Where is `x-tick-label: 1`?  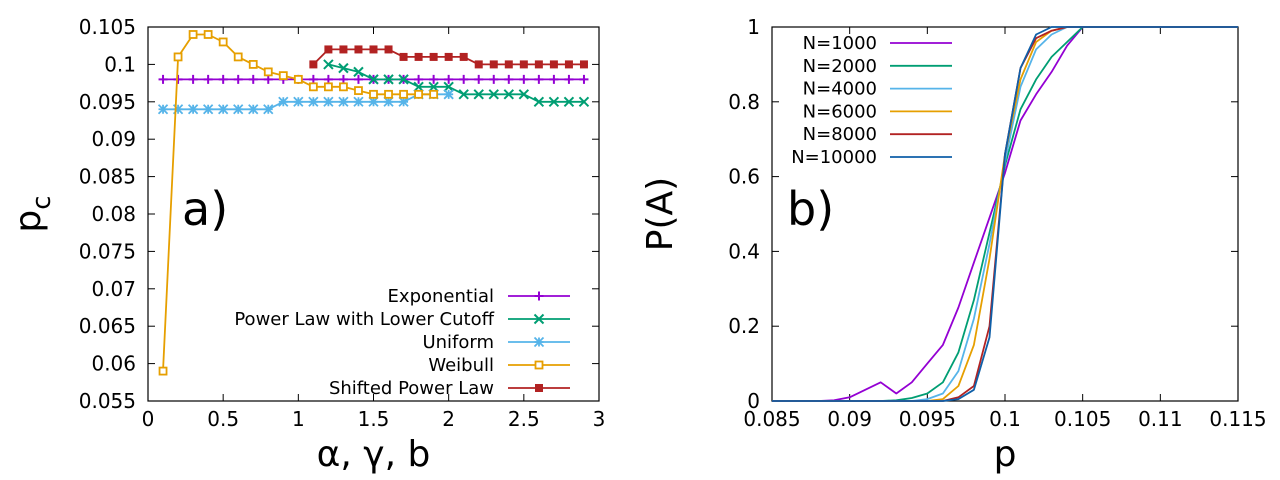
x-tick-label: 1 is located at coordinates (298, 419).